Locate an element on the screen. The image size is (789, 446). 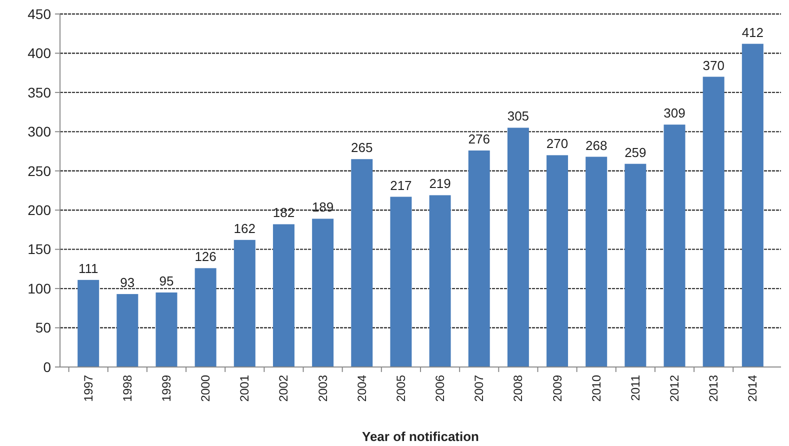
x-axis-title: Year of notification is located at coordinates (421, 436).